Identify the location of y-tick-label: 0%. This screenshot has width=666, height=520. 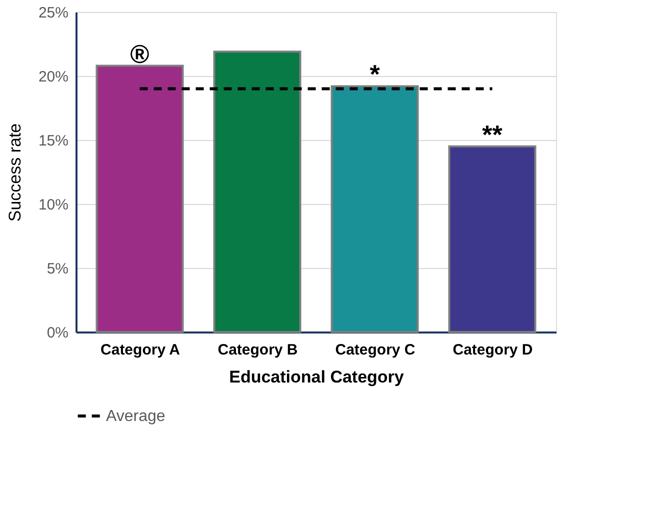
(57, 333).